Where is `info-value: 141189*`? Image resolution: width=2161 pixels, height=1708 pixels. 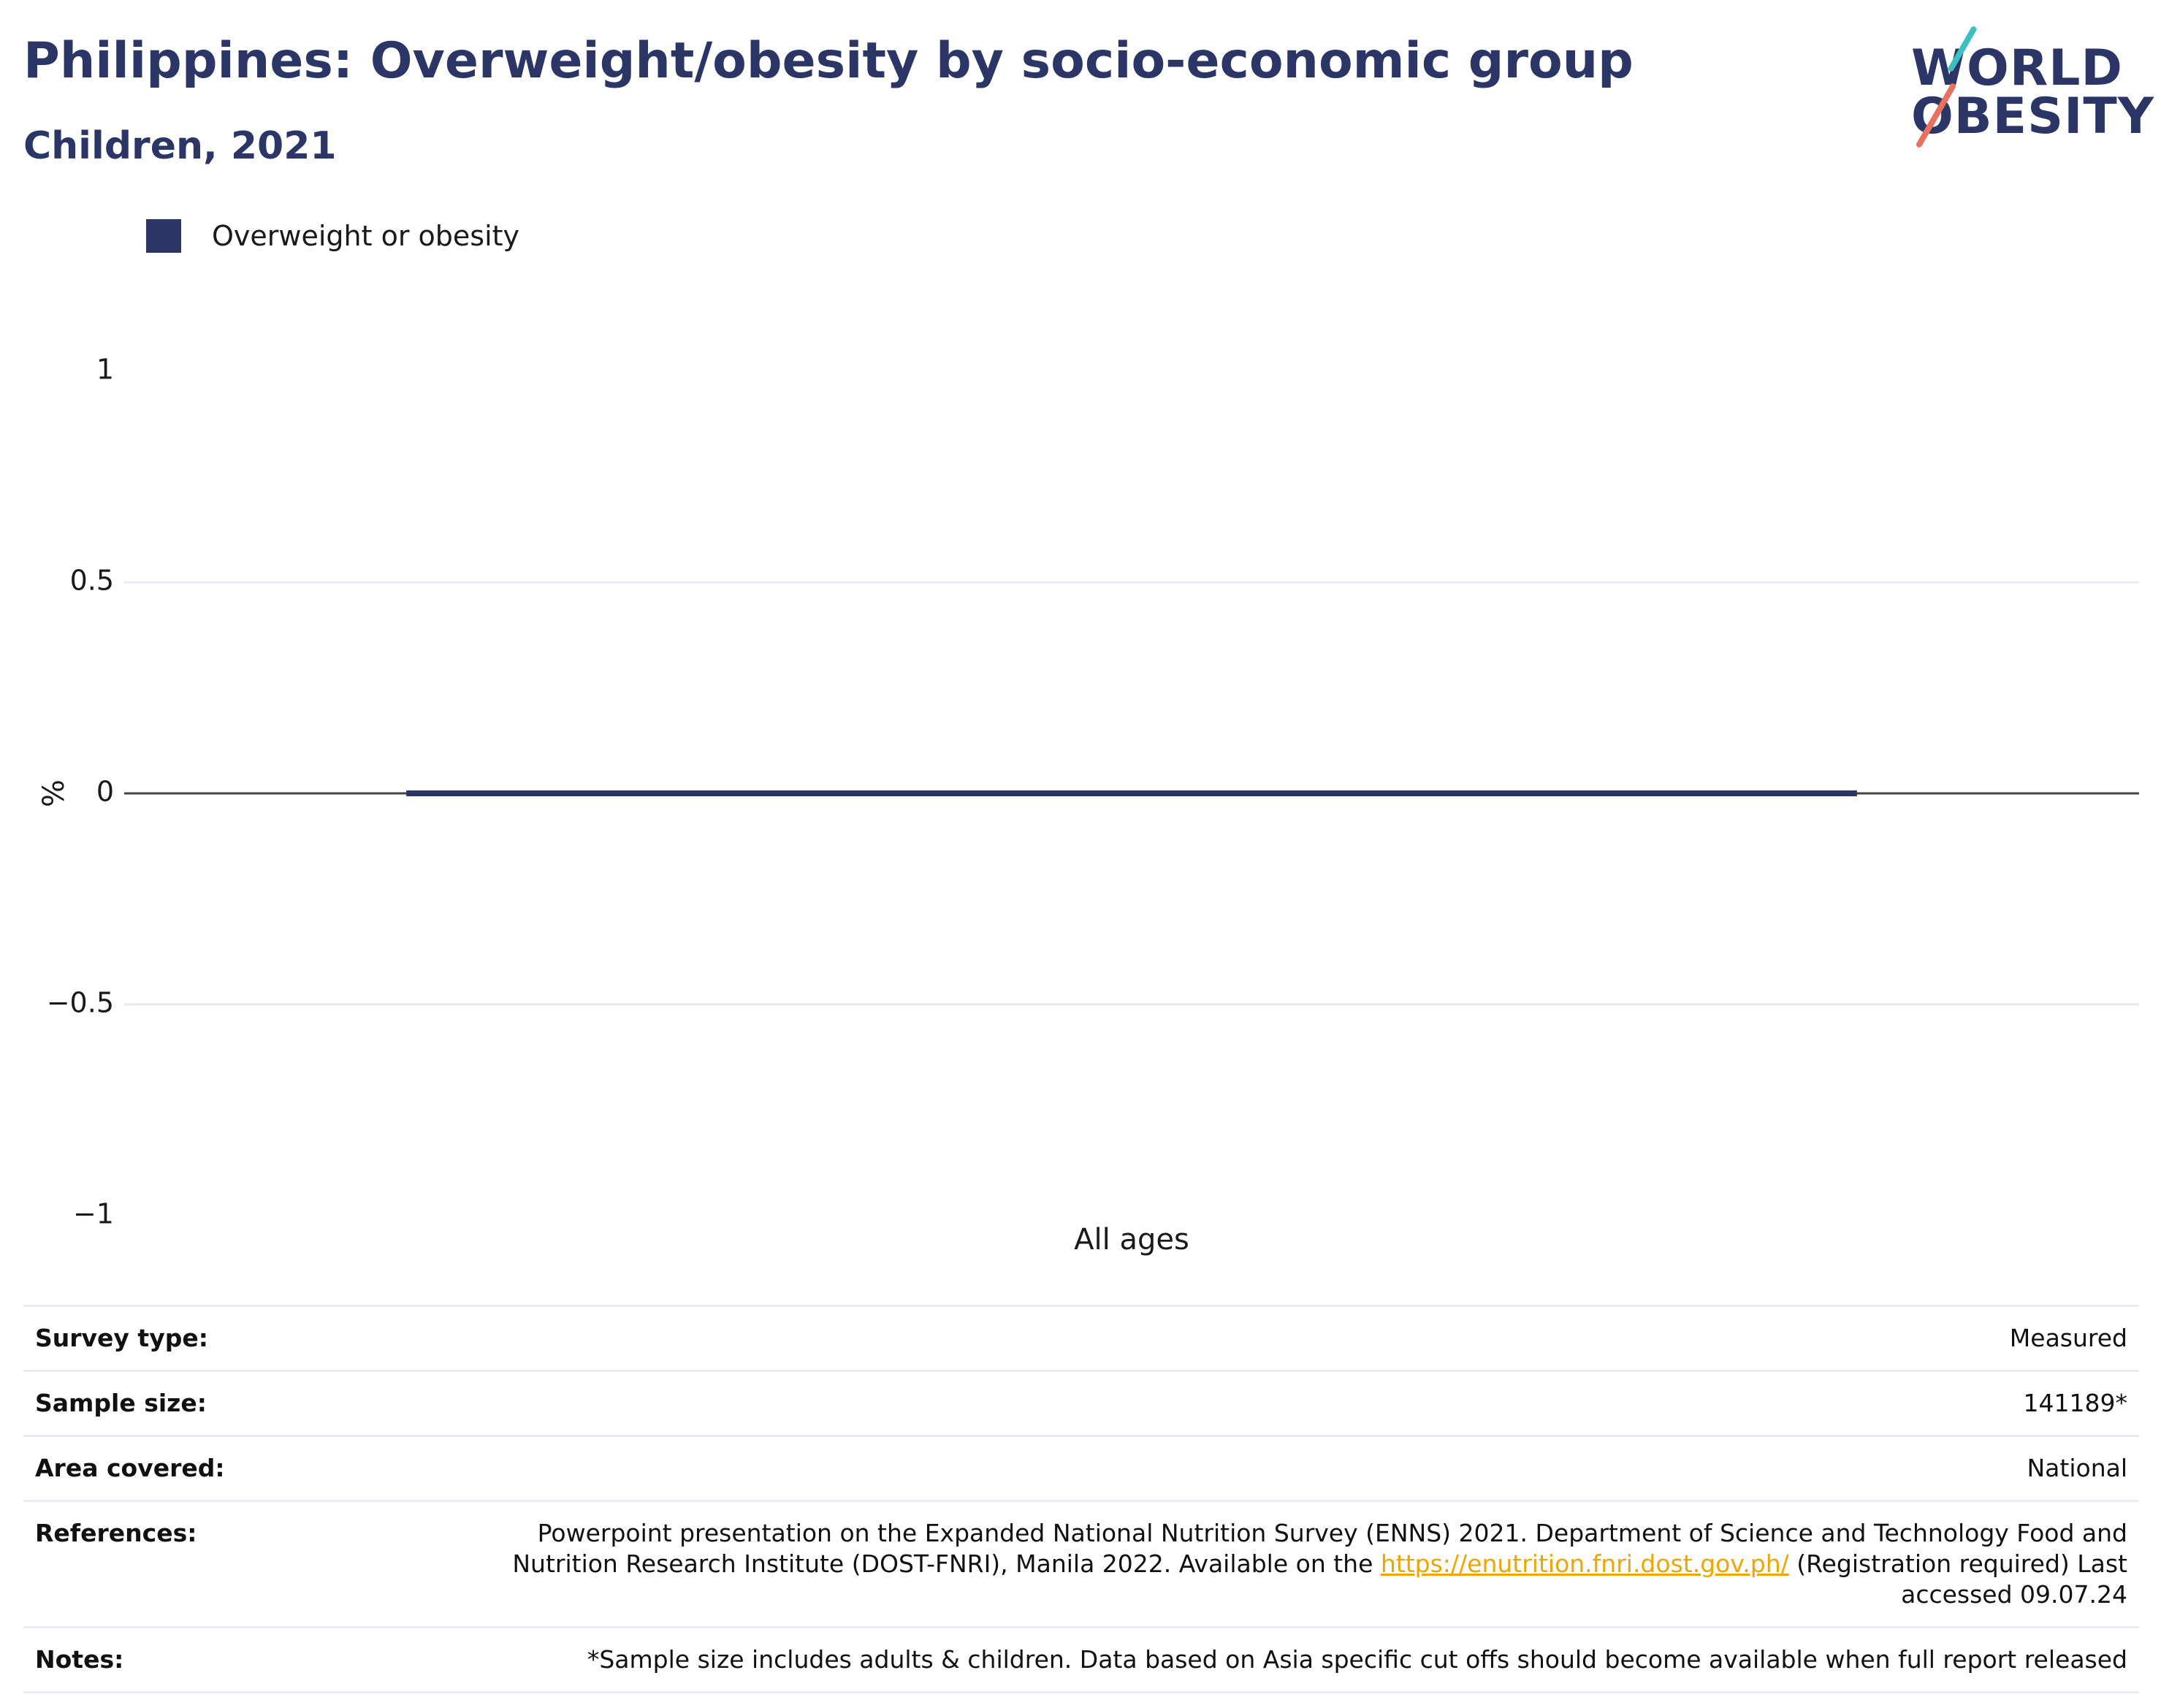 info-value: 141189* is located at coordinates (2075, 1403).